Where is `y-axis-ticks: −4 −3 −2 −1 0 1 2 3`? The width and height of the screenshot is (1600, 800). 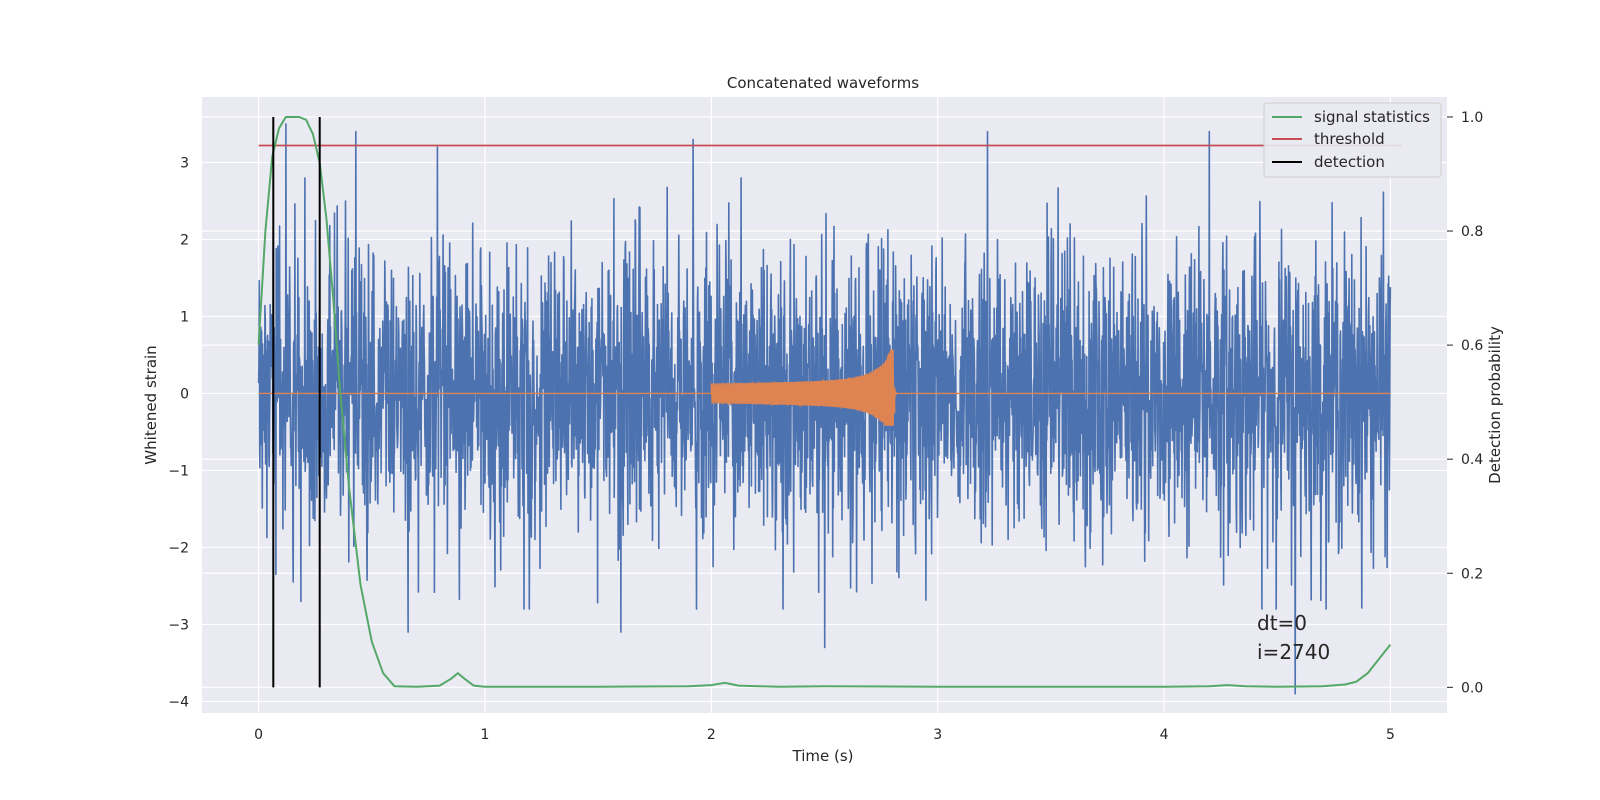
y-axis-ticks: −4 −3 −2 −1 0 1 2 3 is located at coordinates (178, 432).